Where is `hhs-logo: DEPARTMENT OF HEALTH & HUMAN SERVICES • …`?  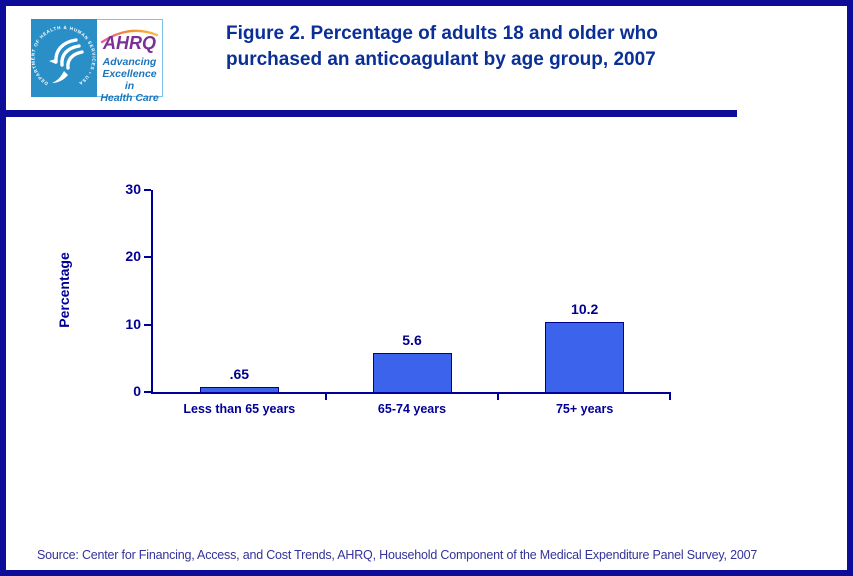 hhs-logo: DEPARTMENT OF HEALTH & HUMAN SERVICES • … is located at coordinates (63, 58).